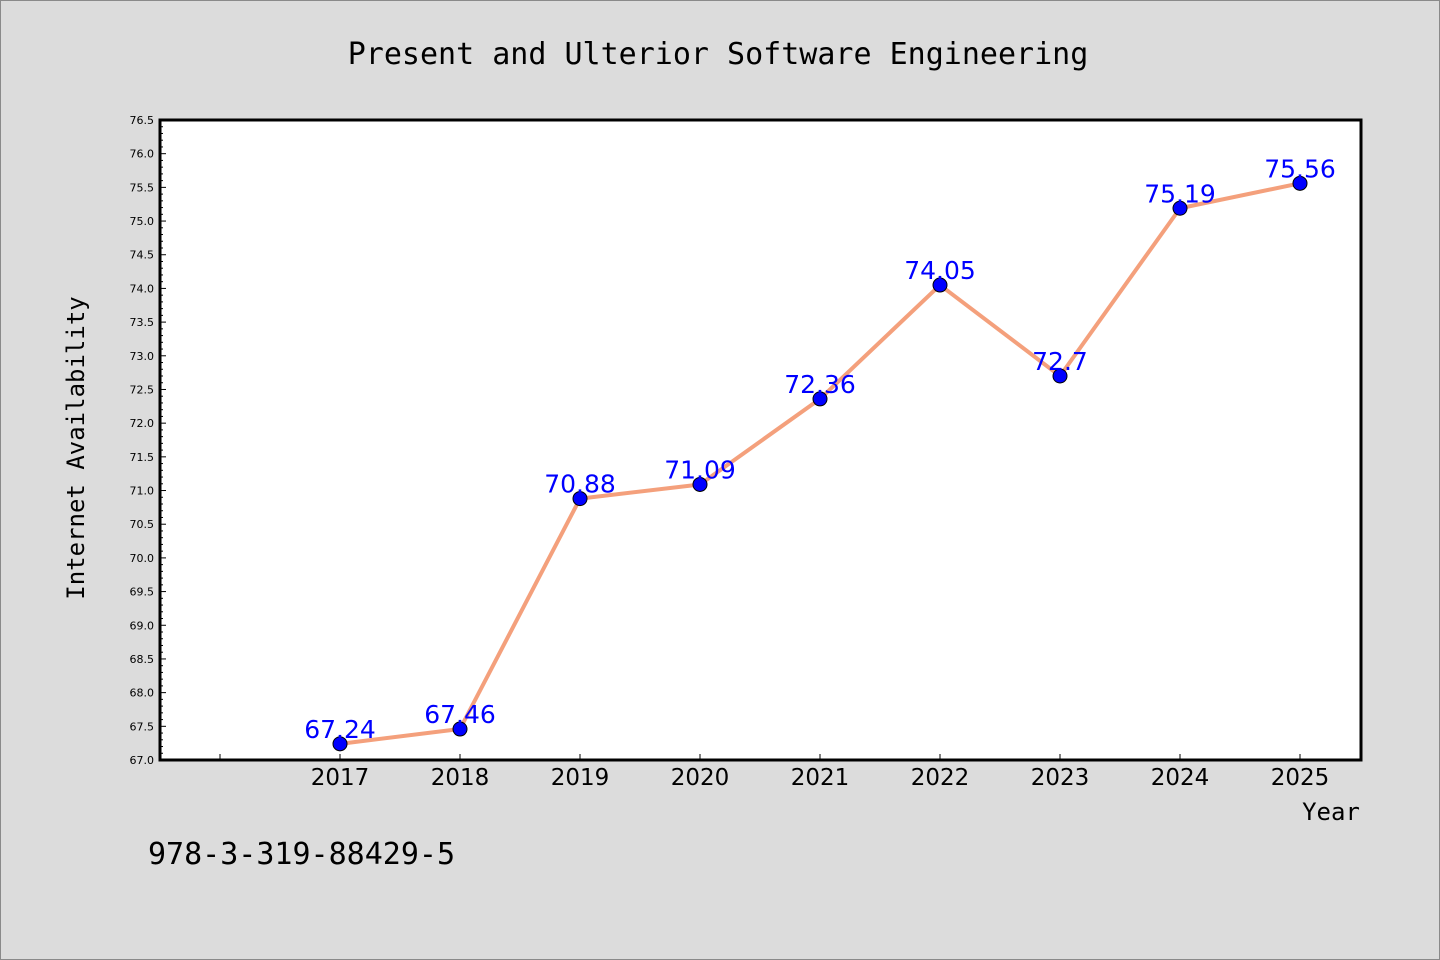  What do you see at coordinates (142, 625) in the screenshot?
I see `y-tick-label: 69.0` at bounding box center [142, 625].